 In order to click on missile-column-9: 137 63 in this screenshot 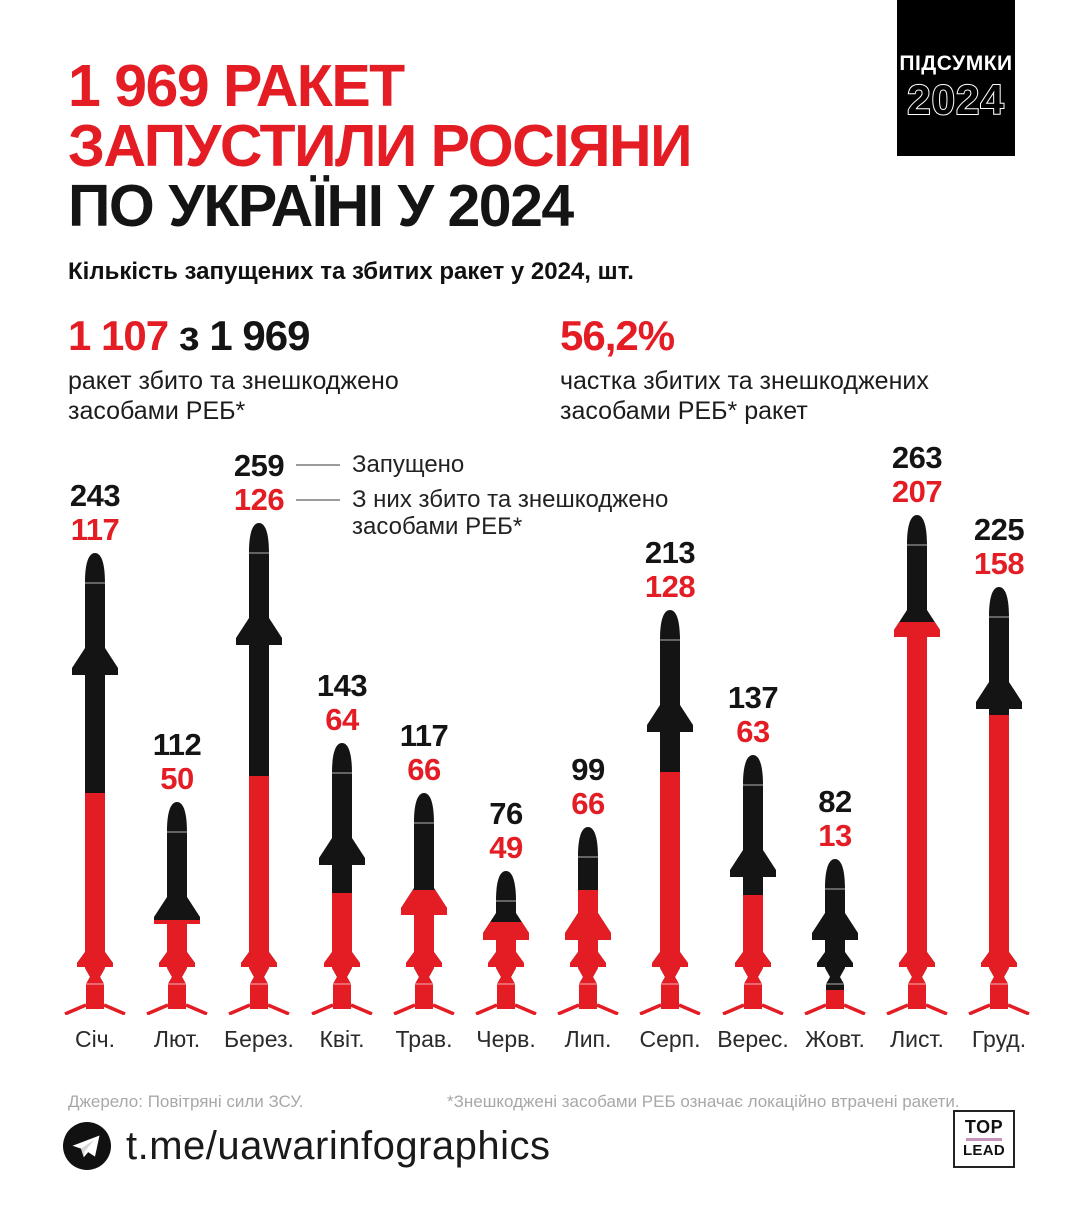, I will do `click(753, 727)`.